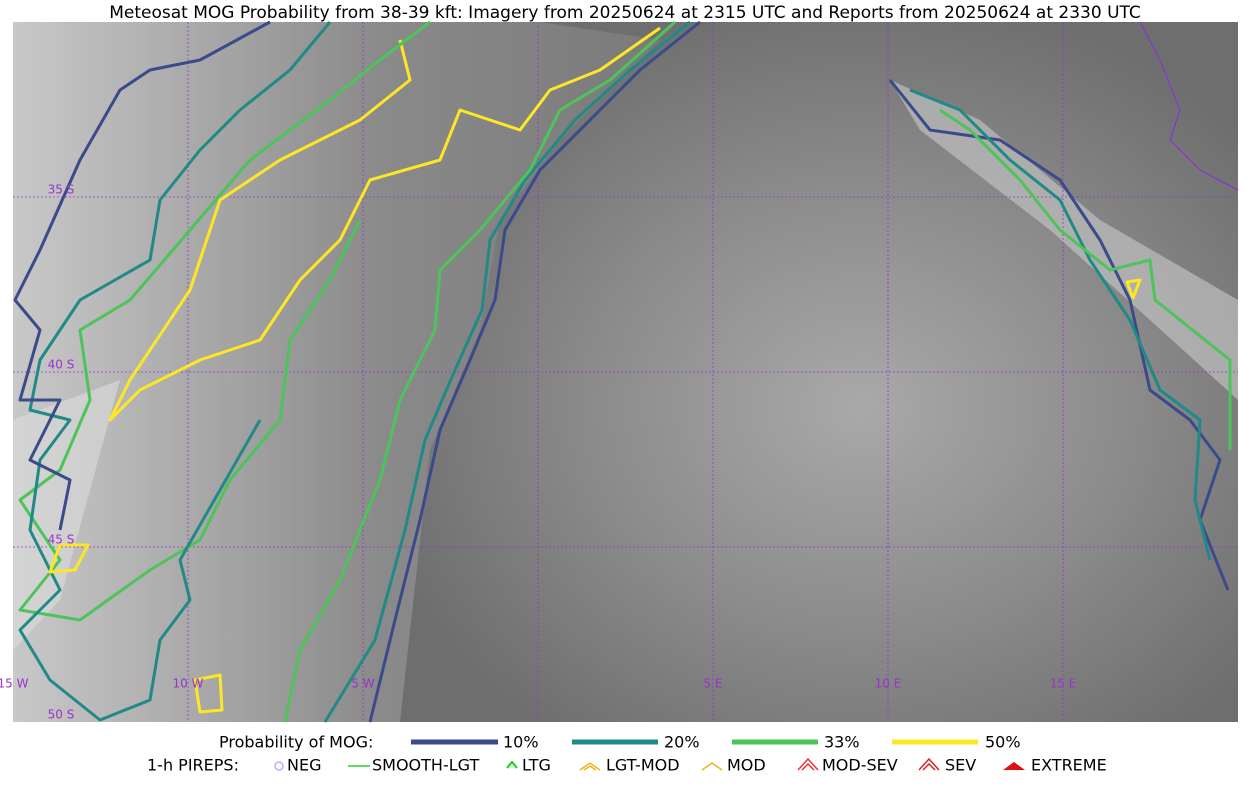 The image size is (1250, 786). Describe the element at coordinates (521, 742) in the screenshot. I see `legend-entry: 10%` at that location.